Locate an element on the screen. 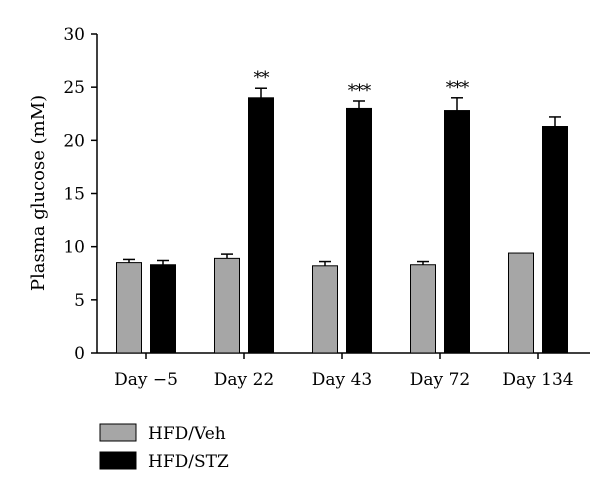 This screenshot has width=600, height=494. y-axis-label: Plasma glucose (mM) is located at coordinates (38, 193).